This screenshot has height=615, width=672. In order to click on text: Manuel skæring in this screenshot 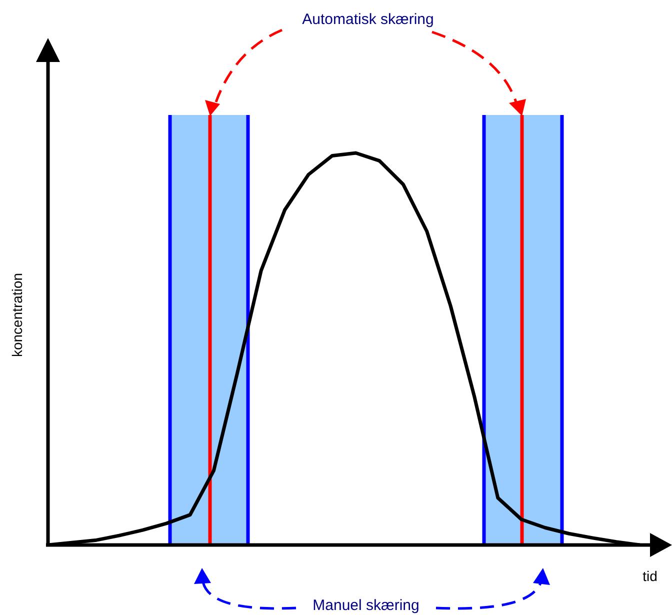, I will do `click(366, 605)`.